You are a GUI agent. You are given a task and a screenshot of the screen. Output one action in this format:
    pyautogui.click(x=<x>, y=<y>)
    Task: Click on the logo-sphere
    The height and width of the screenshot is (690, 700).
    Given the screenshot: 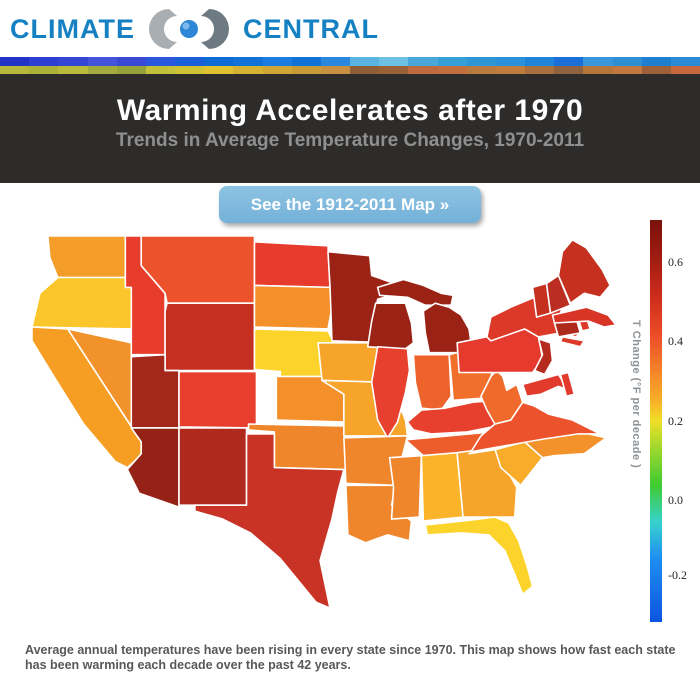 What is the action you would take?
    pyautogui.click(x=188, y=29)
    